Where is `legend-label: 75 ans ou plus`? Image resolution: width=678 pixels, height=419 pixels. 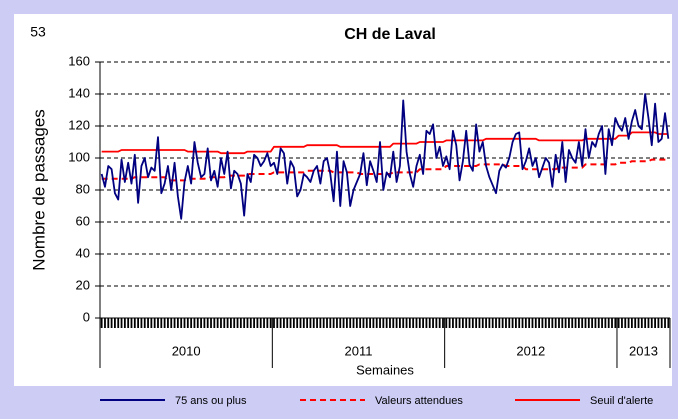
legend-label: 75 ans ou plus is located at coordinates (211, 401).